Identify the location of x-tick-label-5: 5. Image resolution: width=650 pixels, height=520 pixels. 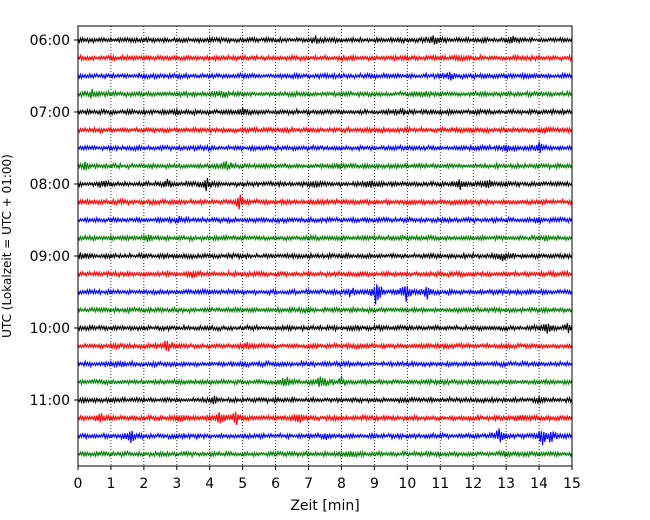
(242, 484).